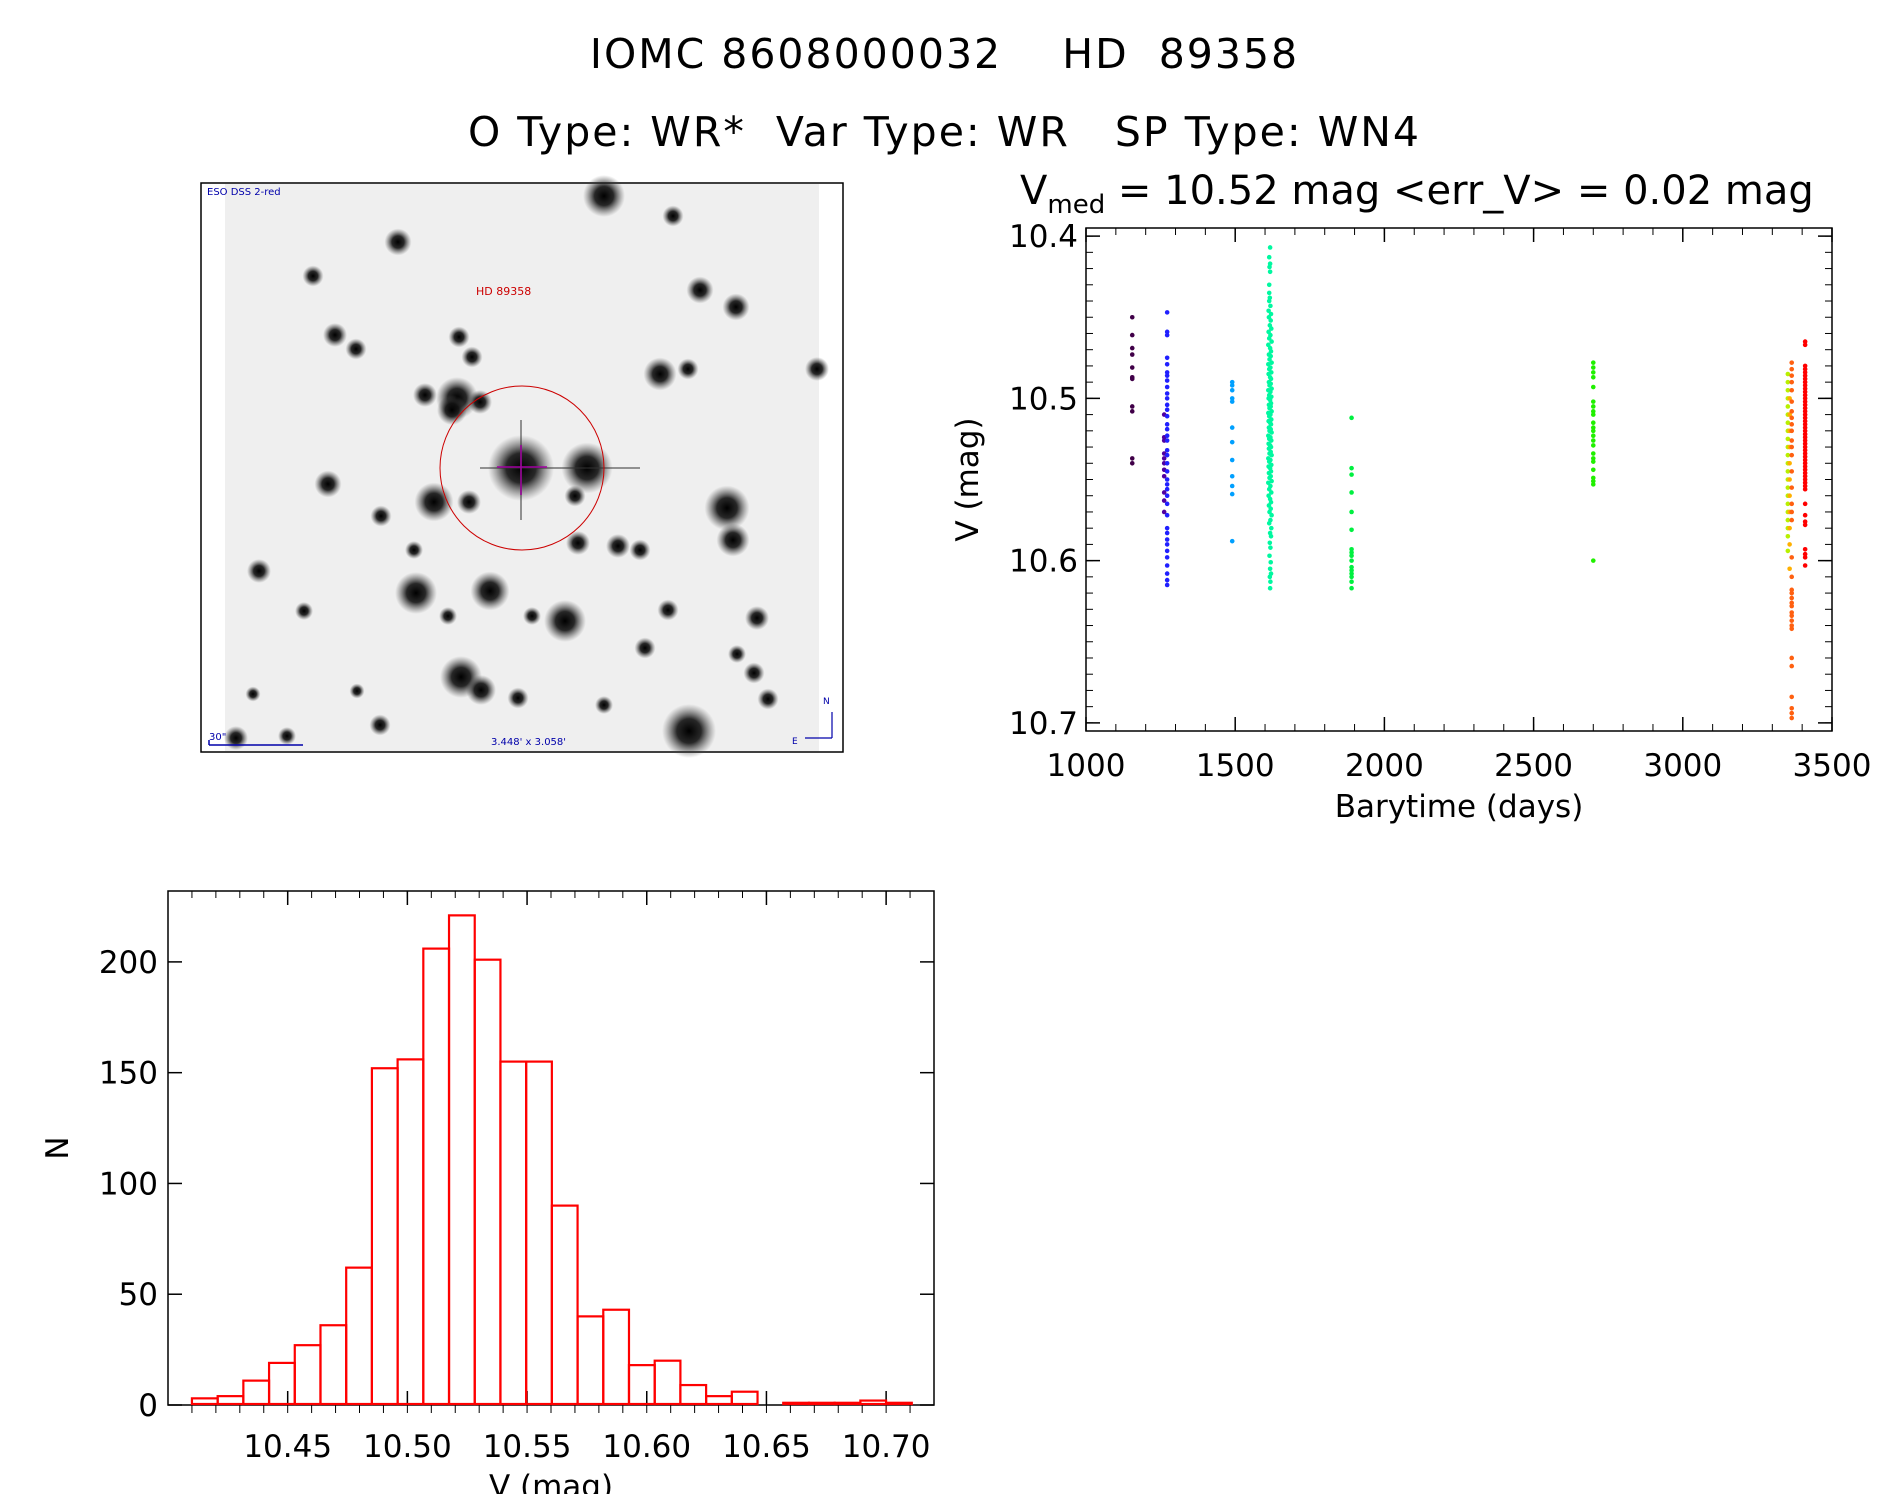 This screenshot has width=1889, height=1494. Describe the element at coordinates (287, 1447) in the screenshot. I see `x-tick-label: 10.45` at that location.